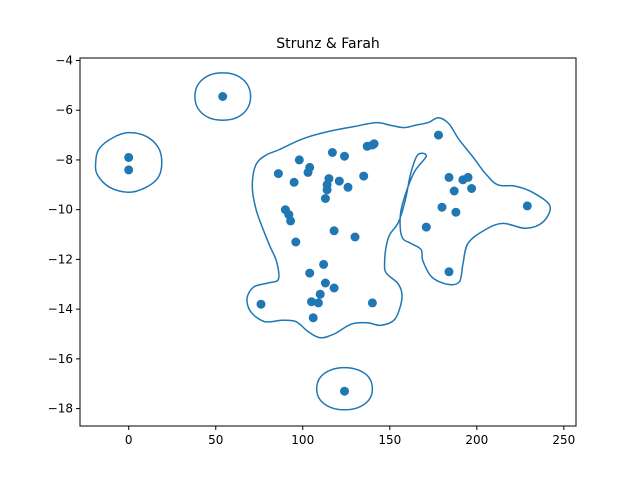 The height and width of the screenshot is (480, 640). Describe the element at coordinates (60, 359) in the screenshot. I see `y-tick-label: −16` at that location.